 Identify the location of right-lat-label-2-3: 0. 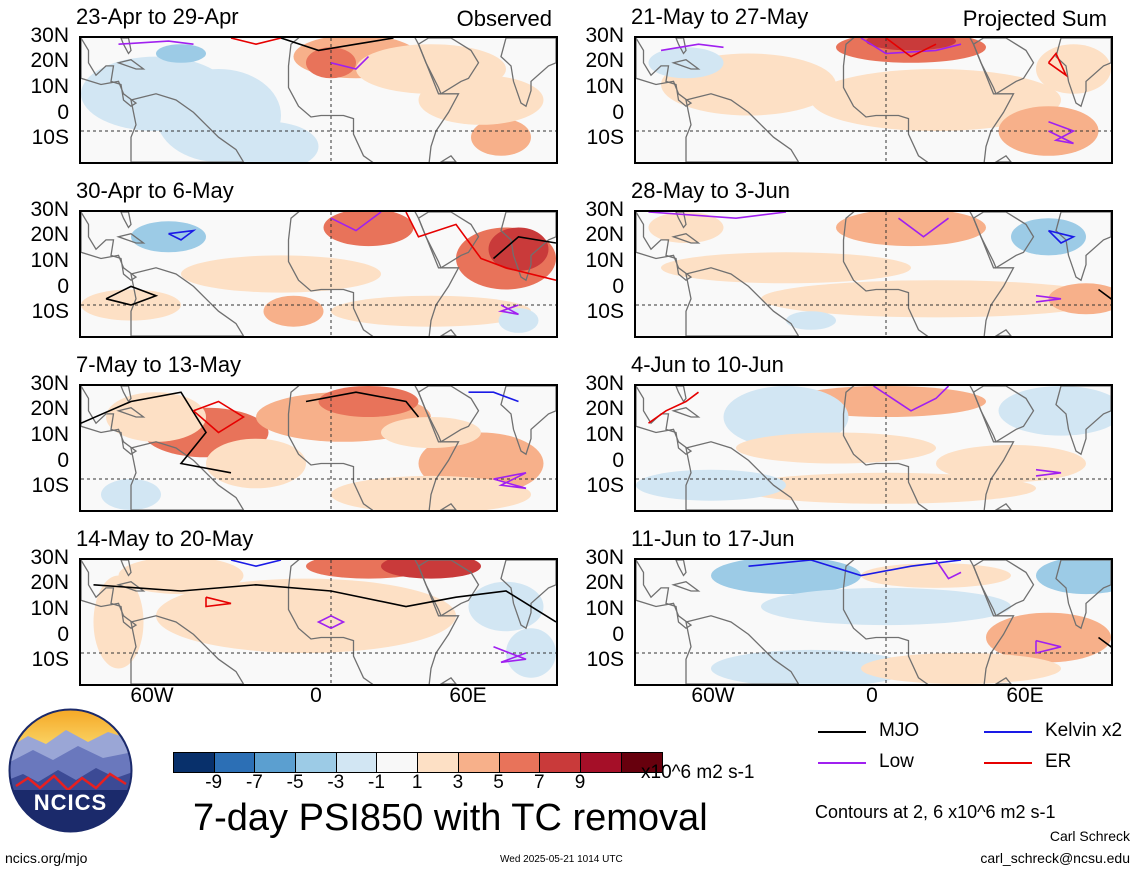
(618, 460).